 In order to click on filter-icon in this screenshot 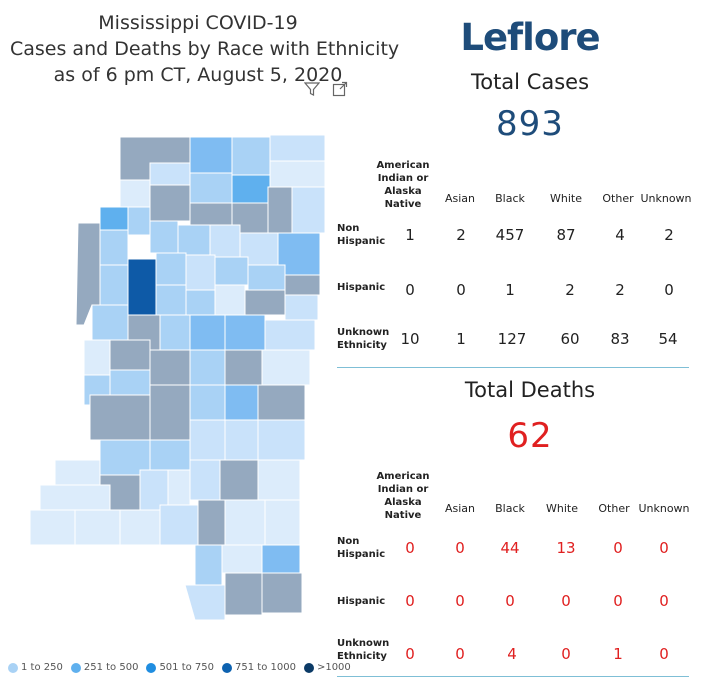, I will do `click(312, 89)`.